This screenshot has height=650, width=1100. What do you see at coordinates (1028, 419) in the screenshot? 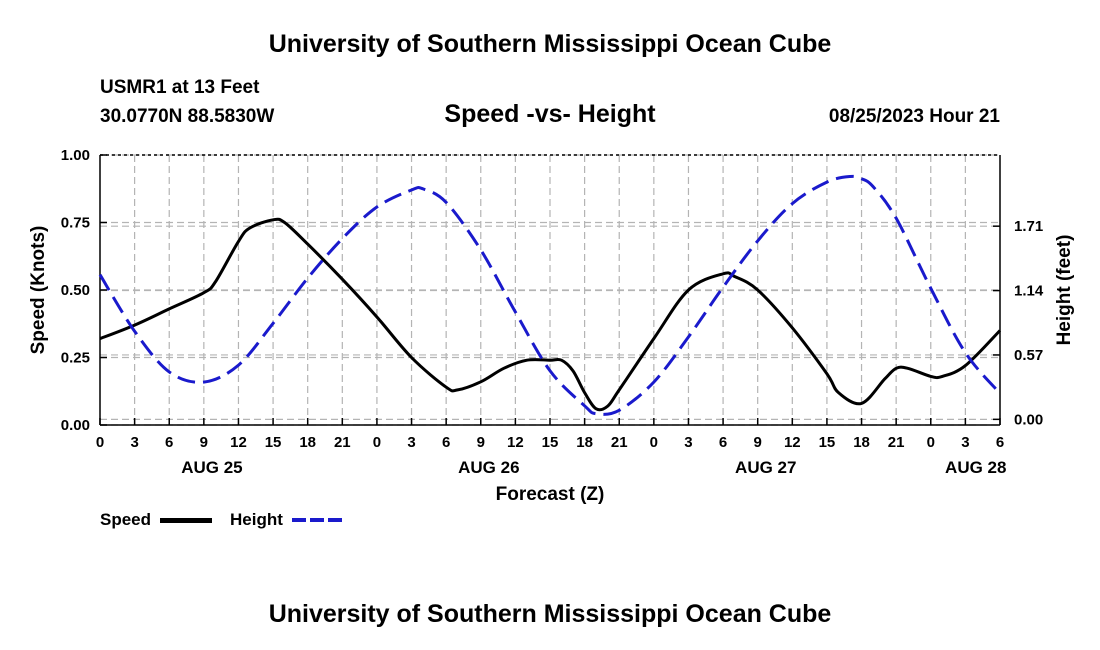
I see `y2-tick-label: 0.00` at bounding box center [1028, 419].